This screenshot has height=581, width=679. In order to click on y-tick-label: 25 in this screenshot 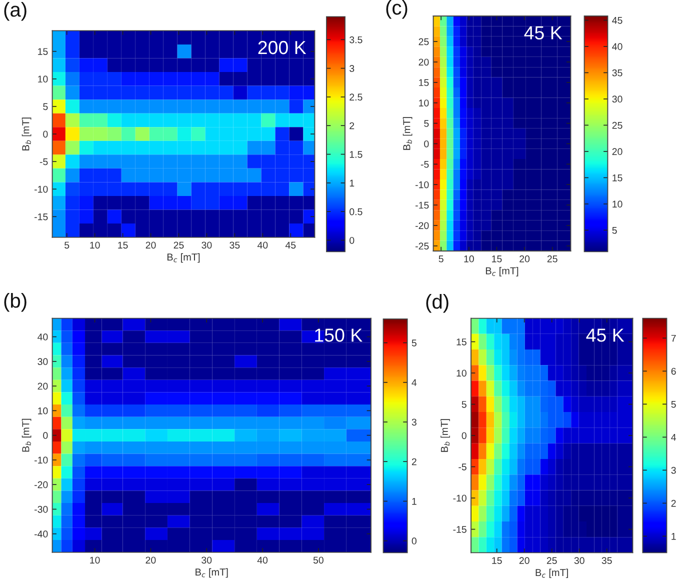, I will do `click(423, 42)`.